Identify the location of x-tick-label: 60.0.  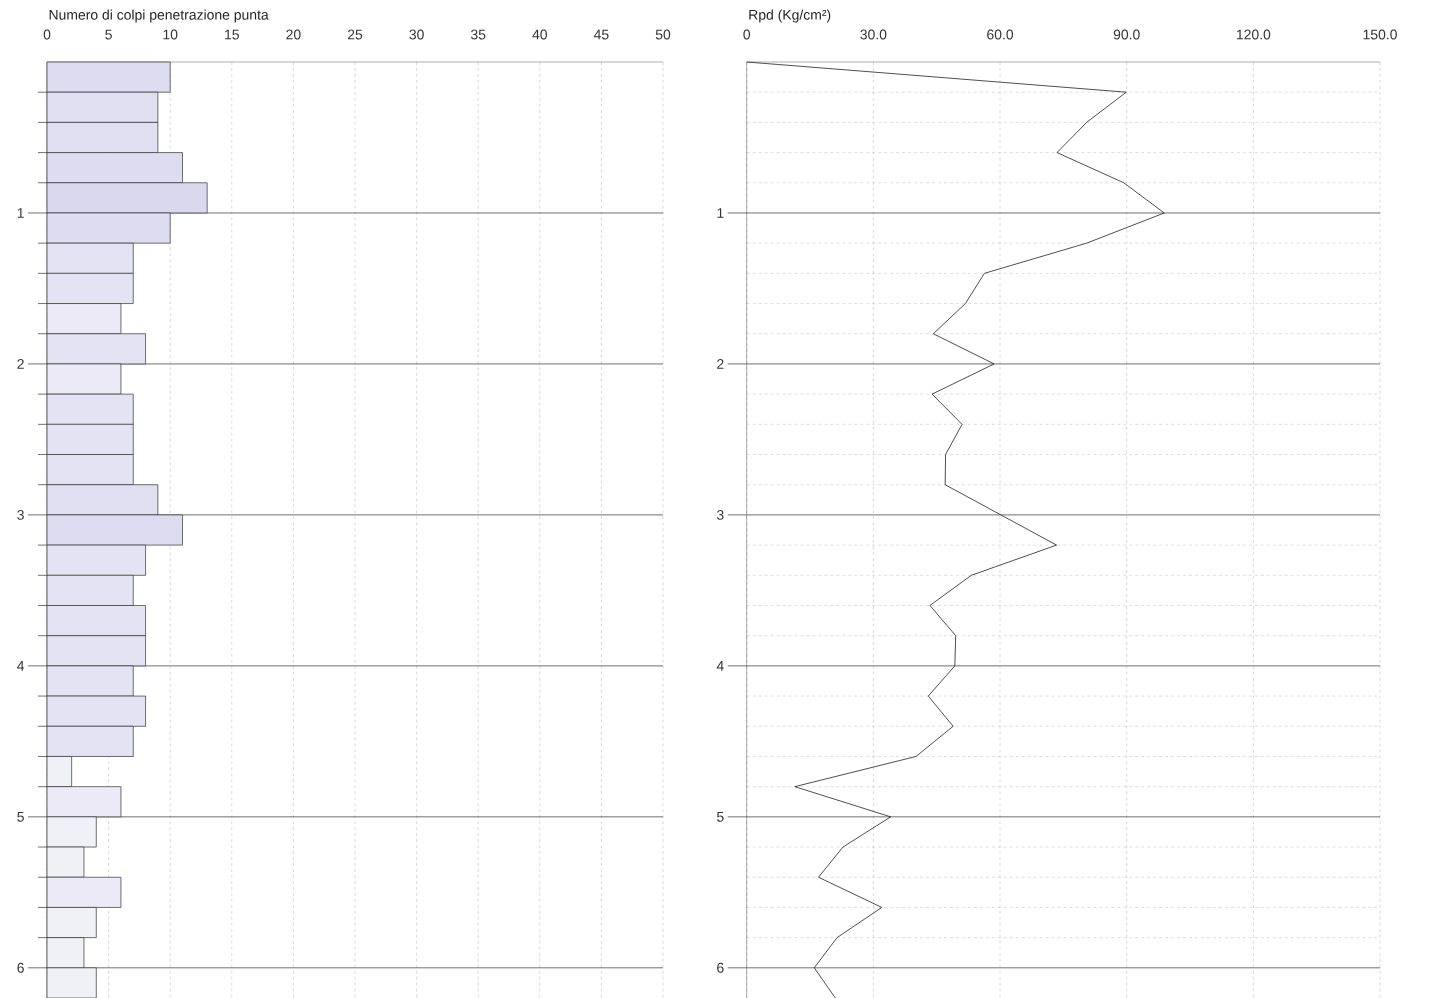
(1000, 34).